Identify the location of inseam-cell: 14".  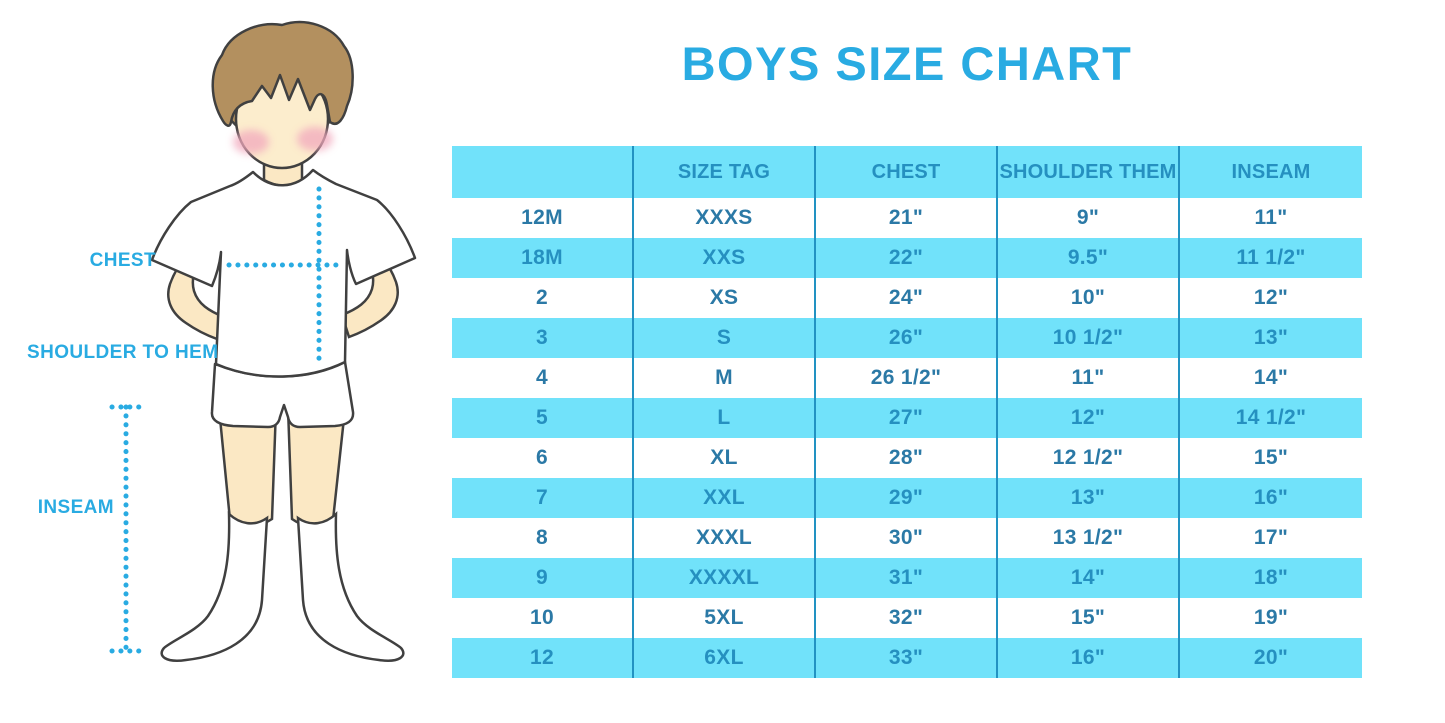
(1271, 377).